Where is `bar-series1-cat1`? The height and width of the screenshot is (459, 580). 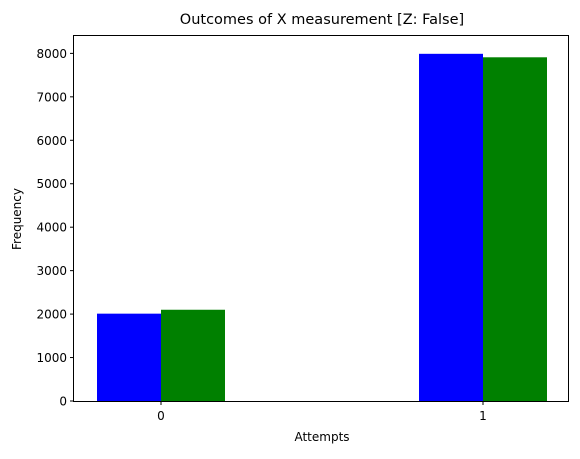 bar-series1-cat1 is located at coordinates (515, 229).